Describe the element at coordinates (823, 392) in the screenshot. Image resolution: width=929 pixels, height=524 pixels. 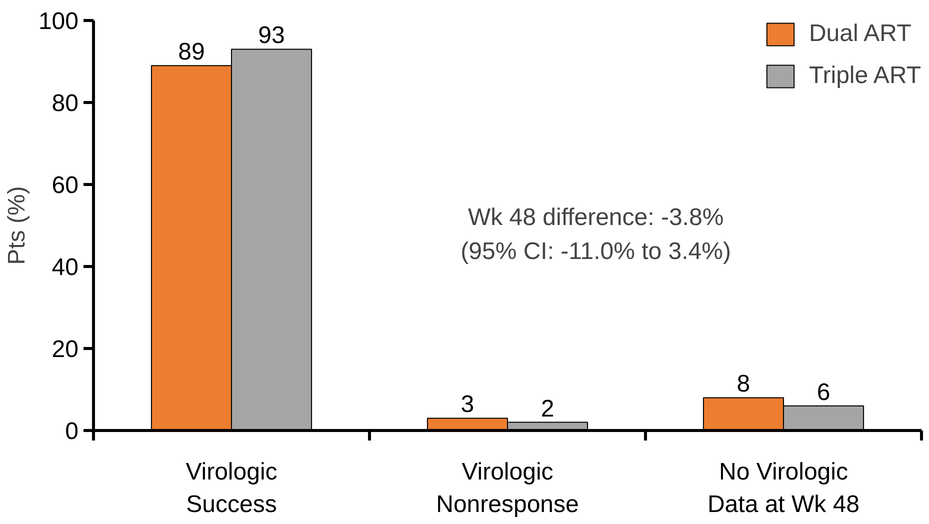
I see `data-label: 6` at that location.